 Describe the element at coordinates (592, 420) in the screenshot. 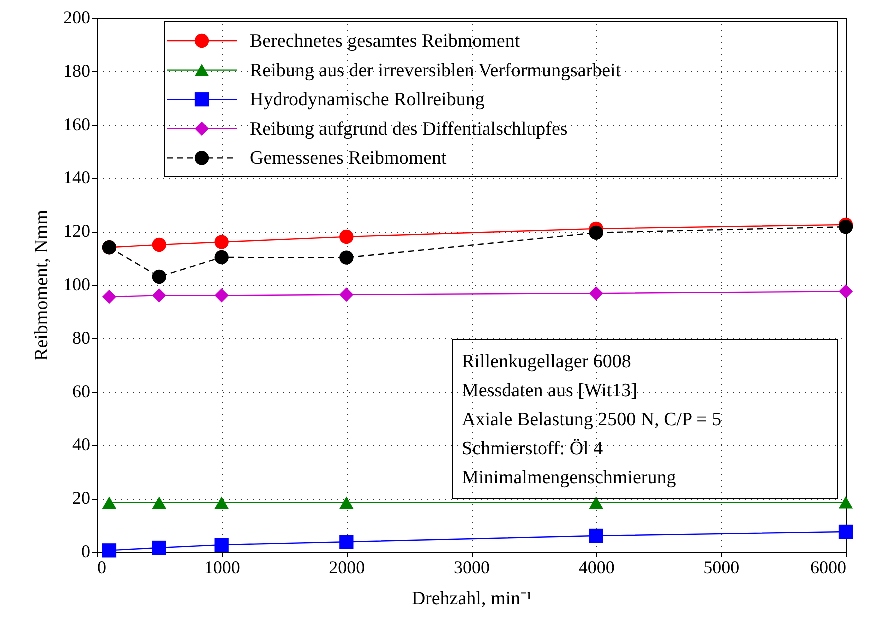

I see `annotation: Axiale Belastung 2500 N, C/P = 5` at that location.